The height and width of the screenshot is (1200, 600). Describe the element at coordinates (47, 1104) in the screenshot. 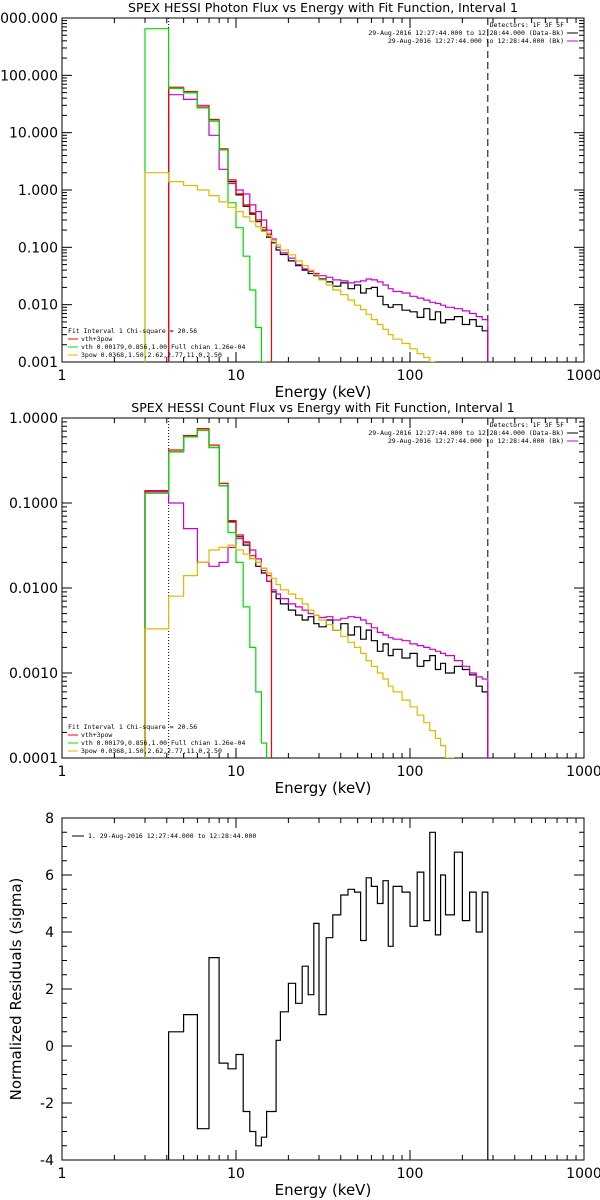

I see `y-tick-label: -2` at that location.